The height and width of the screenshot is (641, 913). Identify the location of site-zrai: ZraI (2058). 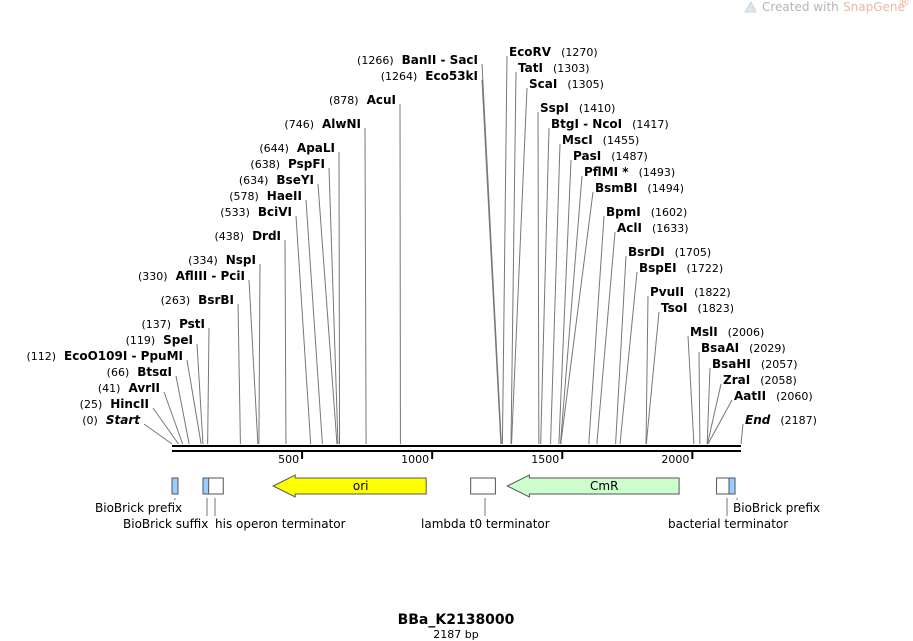
(760, 380).